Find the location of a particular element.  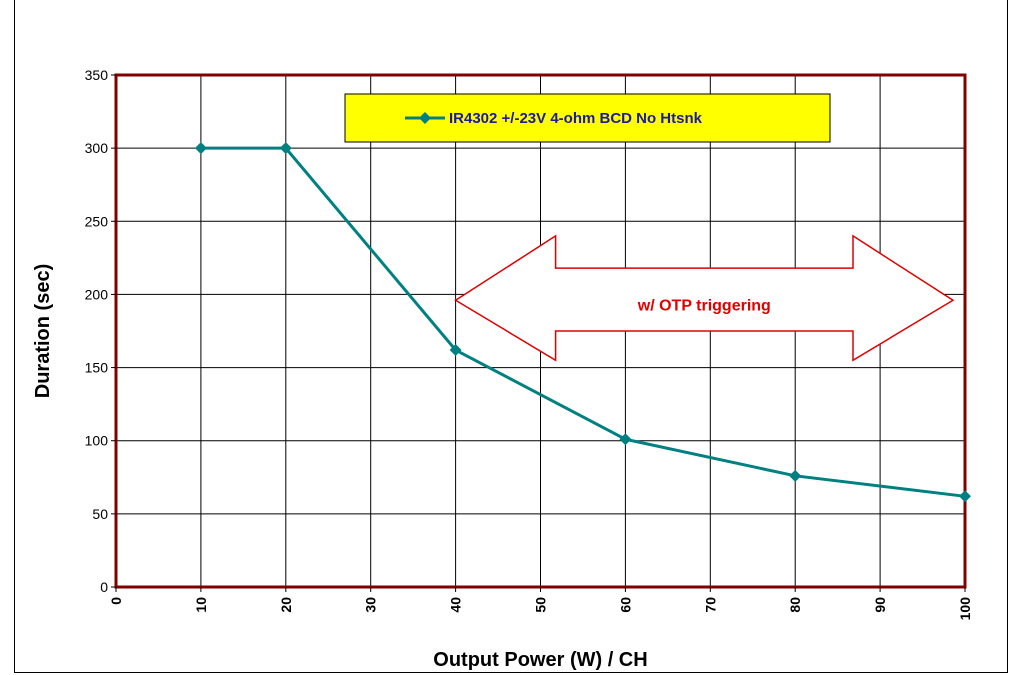

x-tick-label: 80 is located at coordinates (795, 605).